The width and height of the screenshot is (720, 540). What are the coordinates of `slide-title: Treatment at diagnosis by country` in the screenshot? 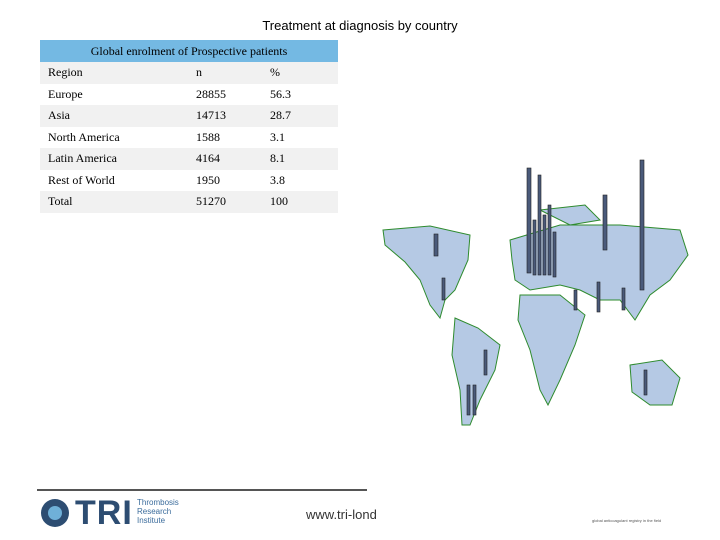 It's located at (360, 25).